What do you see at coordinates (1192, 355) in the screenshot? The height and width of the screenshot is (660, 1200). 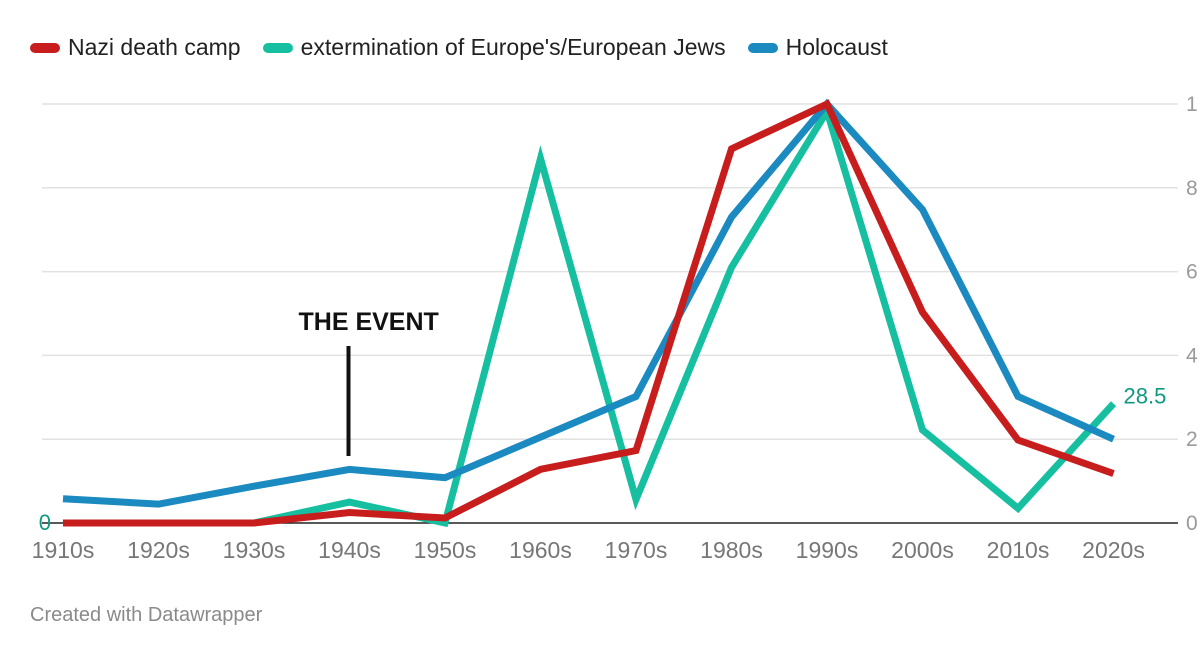 I see `y-tick-label: 4` at bounding box center [1192, 355].